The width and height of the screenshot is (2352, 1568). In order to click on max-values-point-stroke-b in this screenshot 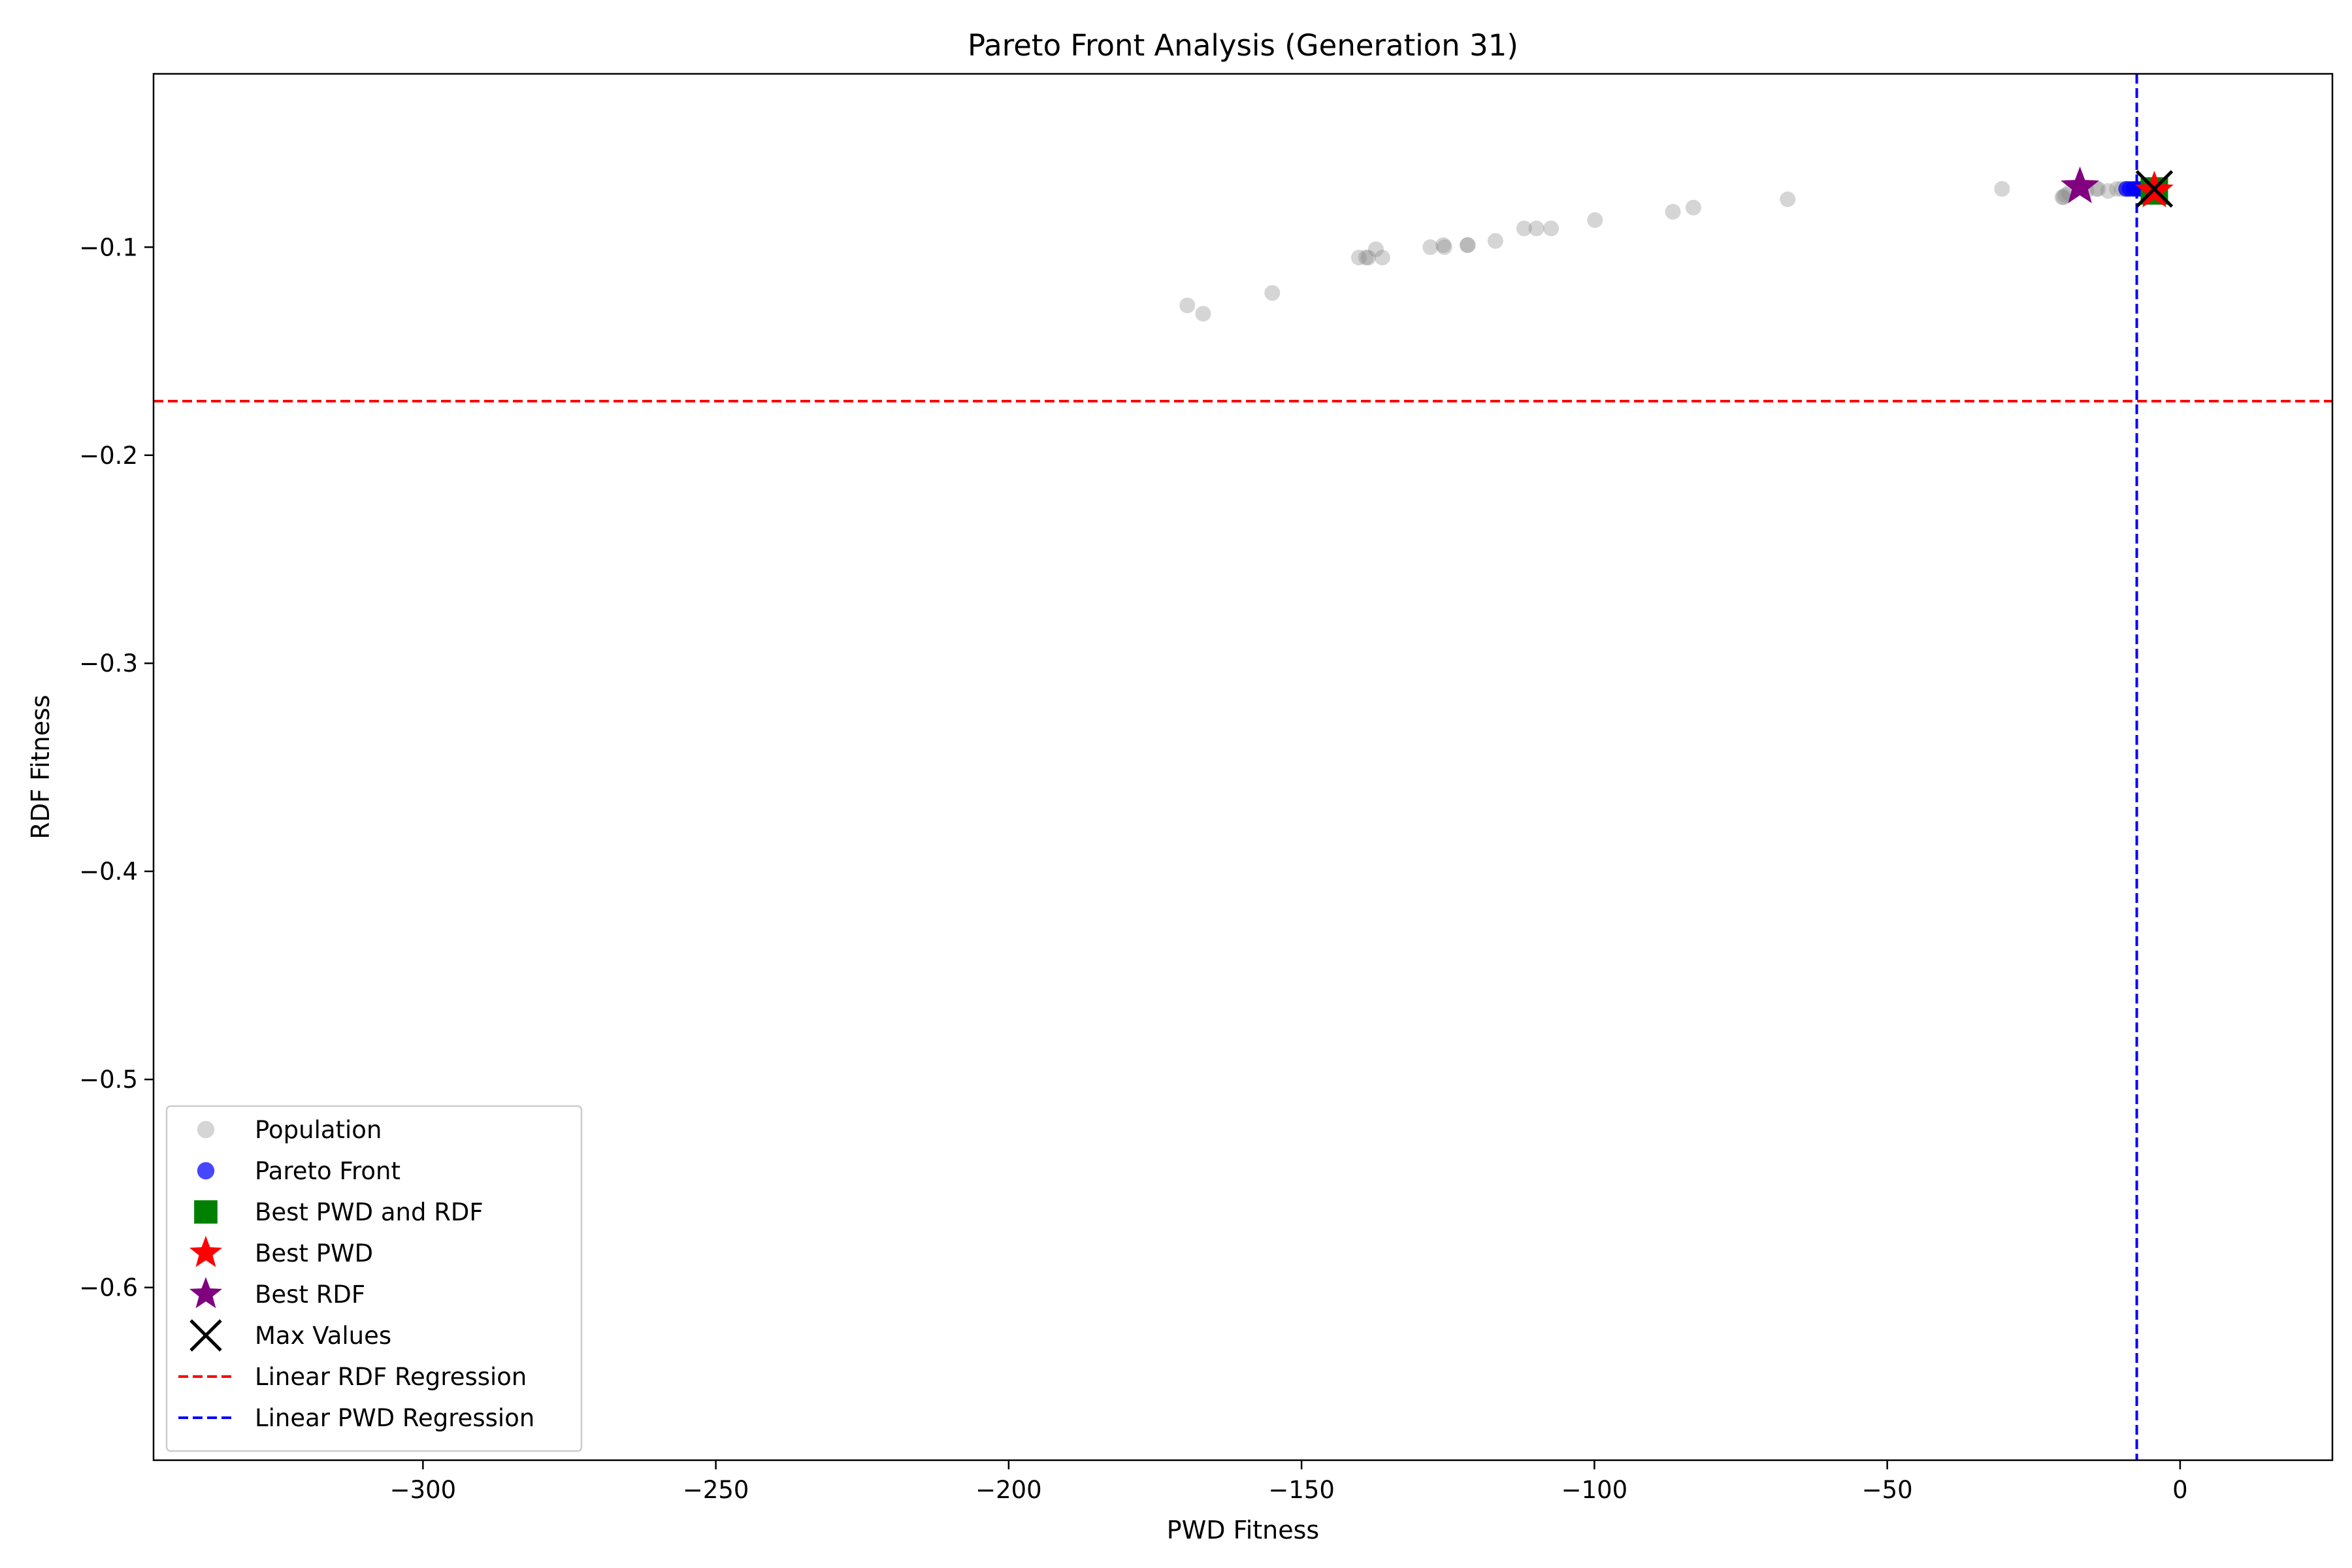, I will do `click(2154, 189)`.